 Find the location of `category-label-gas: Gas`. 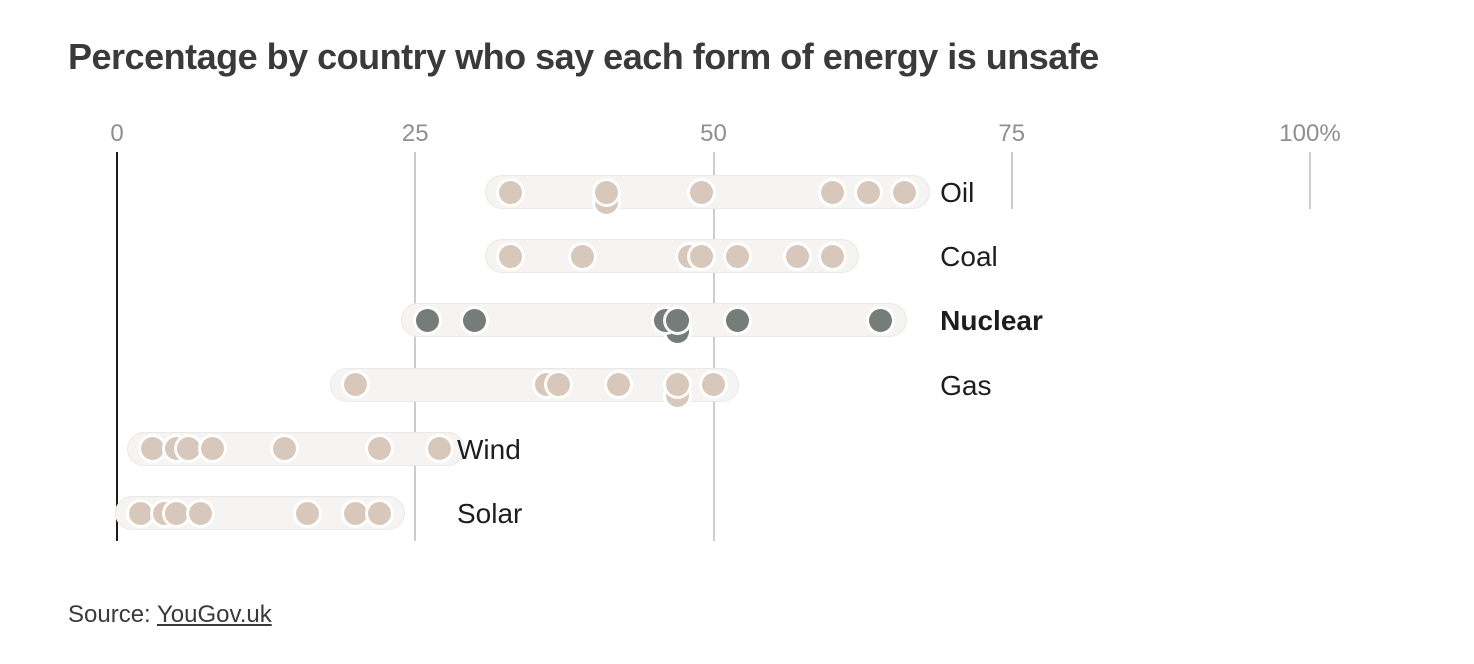

category-label-gas: Gas is located at coordinates (966, 385).